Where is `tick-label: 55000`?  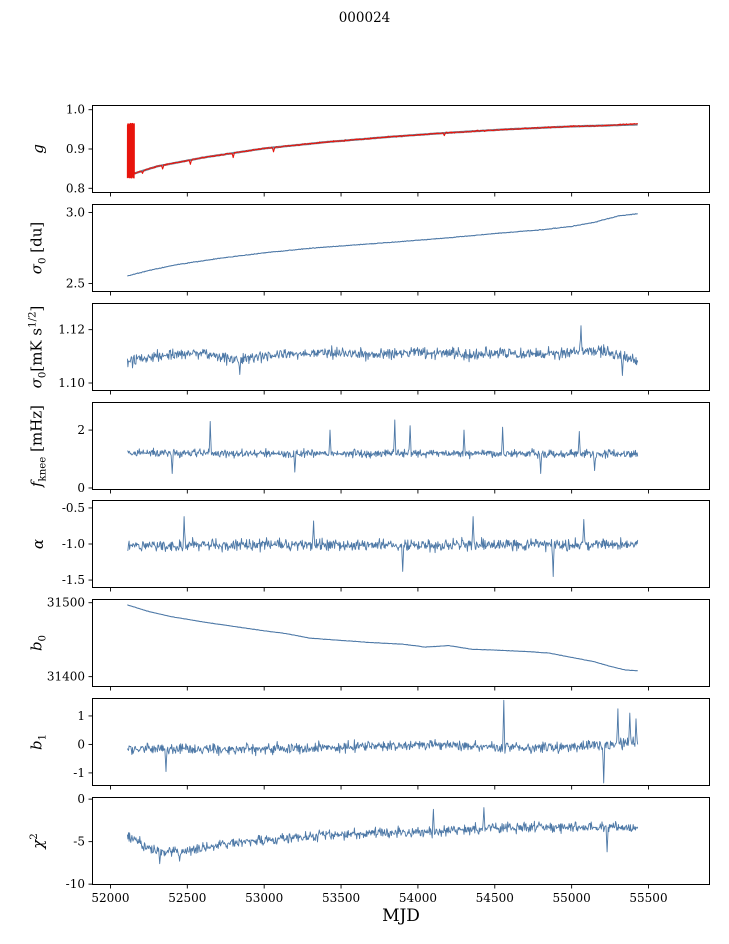 tick-label: 55000 is located at coordinates (572, 898).